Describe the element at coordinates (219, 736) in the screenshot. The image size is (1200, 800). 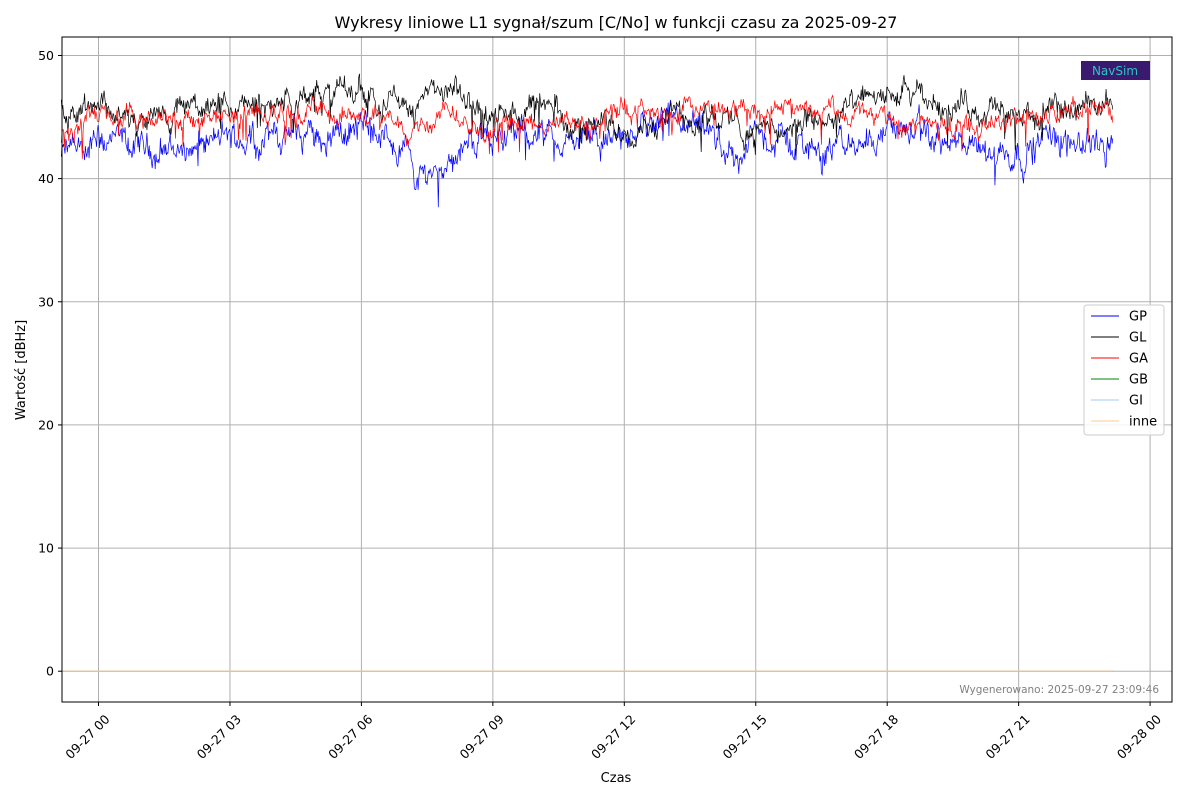
I see `x-tick-label: 09-27 03` at that location.